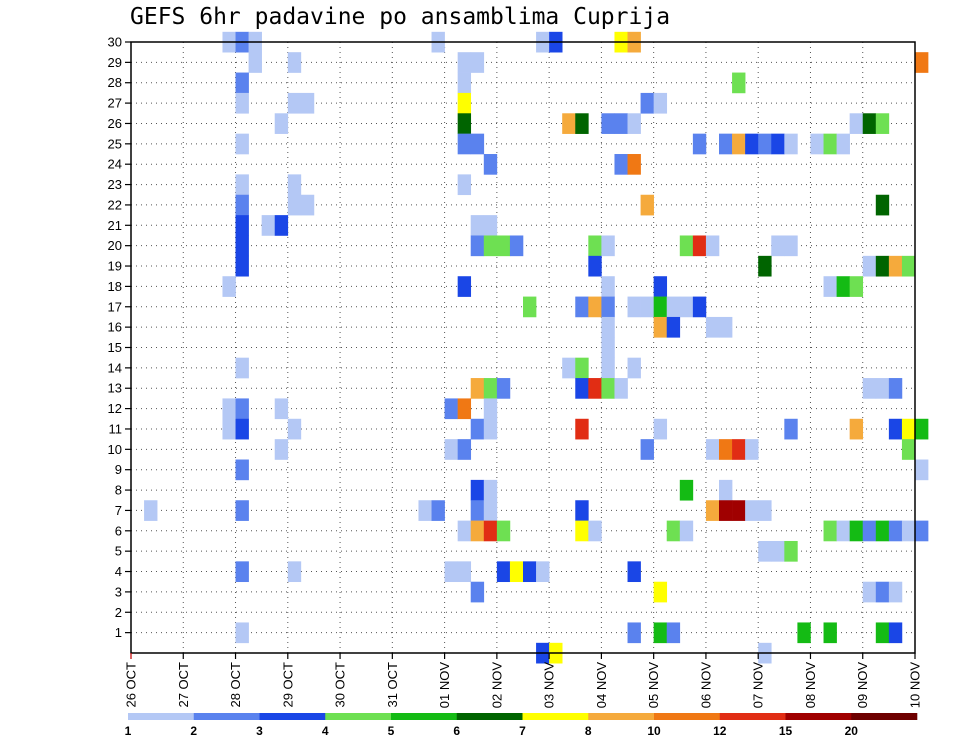 The height and width of the screenshot is (742, 960). Describe the element at coordinates (118, 490) in the screenshot. I see `y-tick-label: 8` at that location.